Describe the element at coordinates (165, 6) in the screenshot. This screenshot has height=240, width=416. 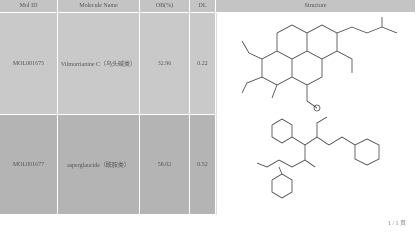
I see `header-cell: OB(%)` at that location.